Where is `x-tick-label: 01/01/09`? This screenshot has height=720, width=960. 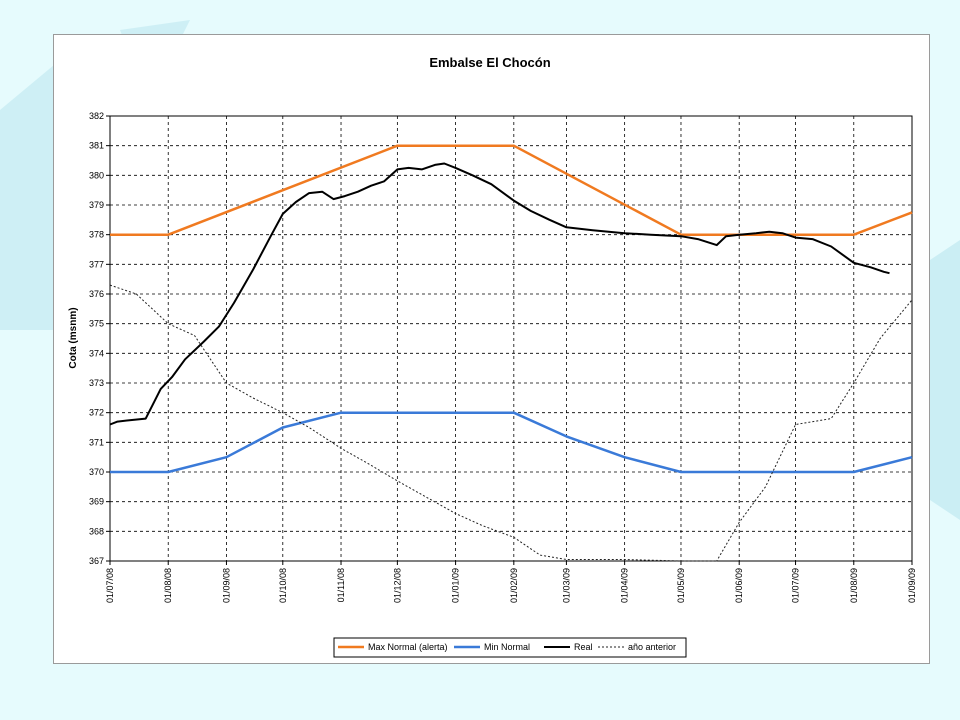
x-tick-label: 01/01/09 is located at coordinates (456, 585).